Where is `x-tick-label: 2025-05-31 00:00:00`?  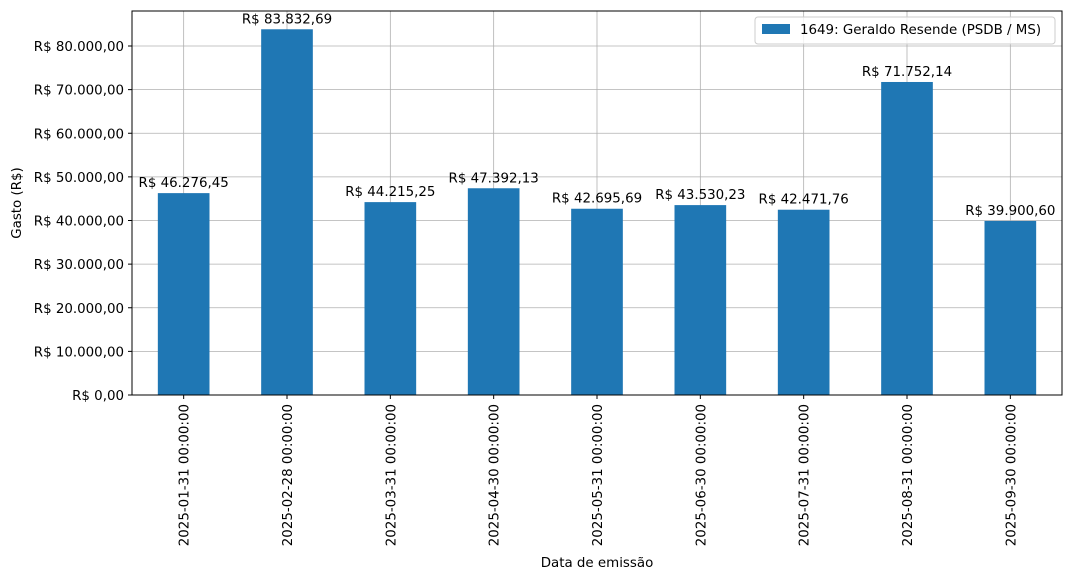 x-tick-label: 2025-05-31 00:00:00 is located at coordinates (598, 475).